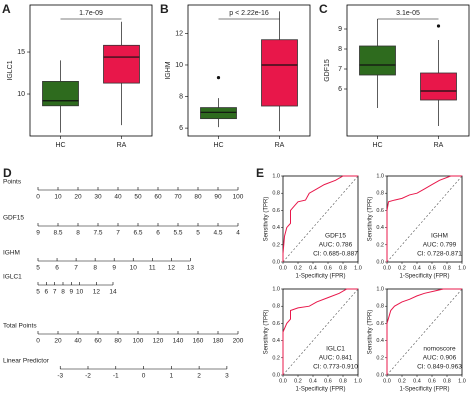 This screenshot has width=474, height=401. I want to click on scale-label: 5, so click(198, 233).